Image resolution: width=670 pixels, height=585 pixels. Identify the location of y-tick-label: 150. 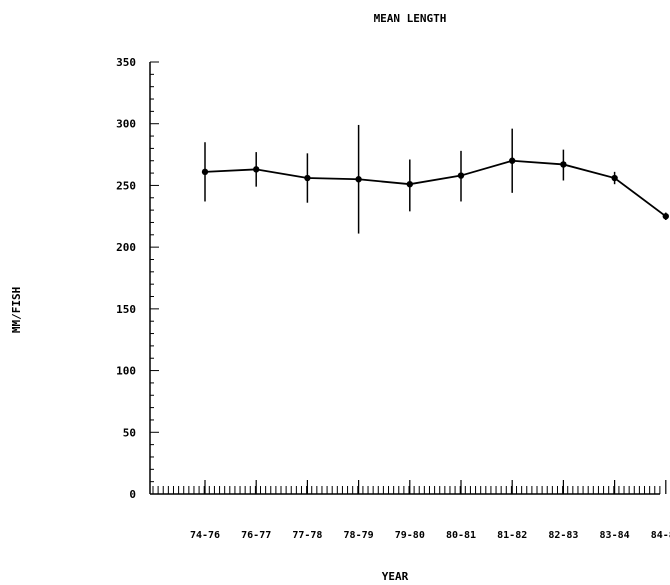
(126, 309).